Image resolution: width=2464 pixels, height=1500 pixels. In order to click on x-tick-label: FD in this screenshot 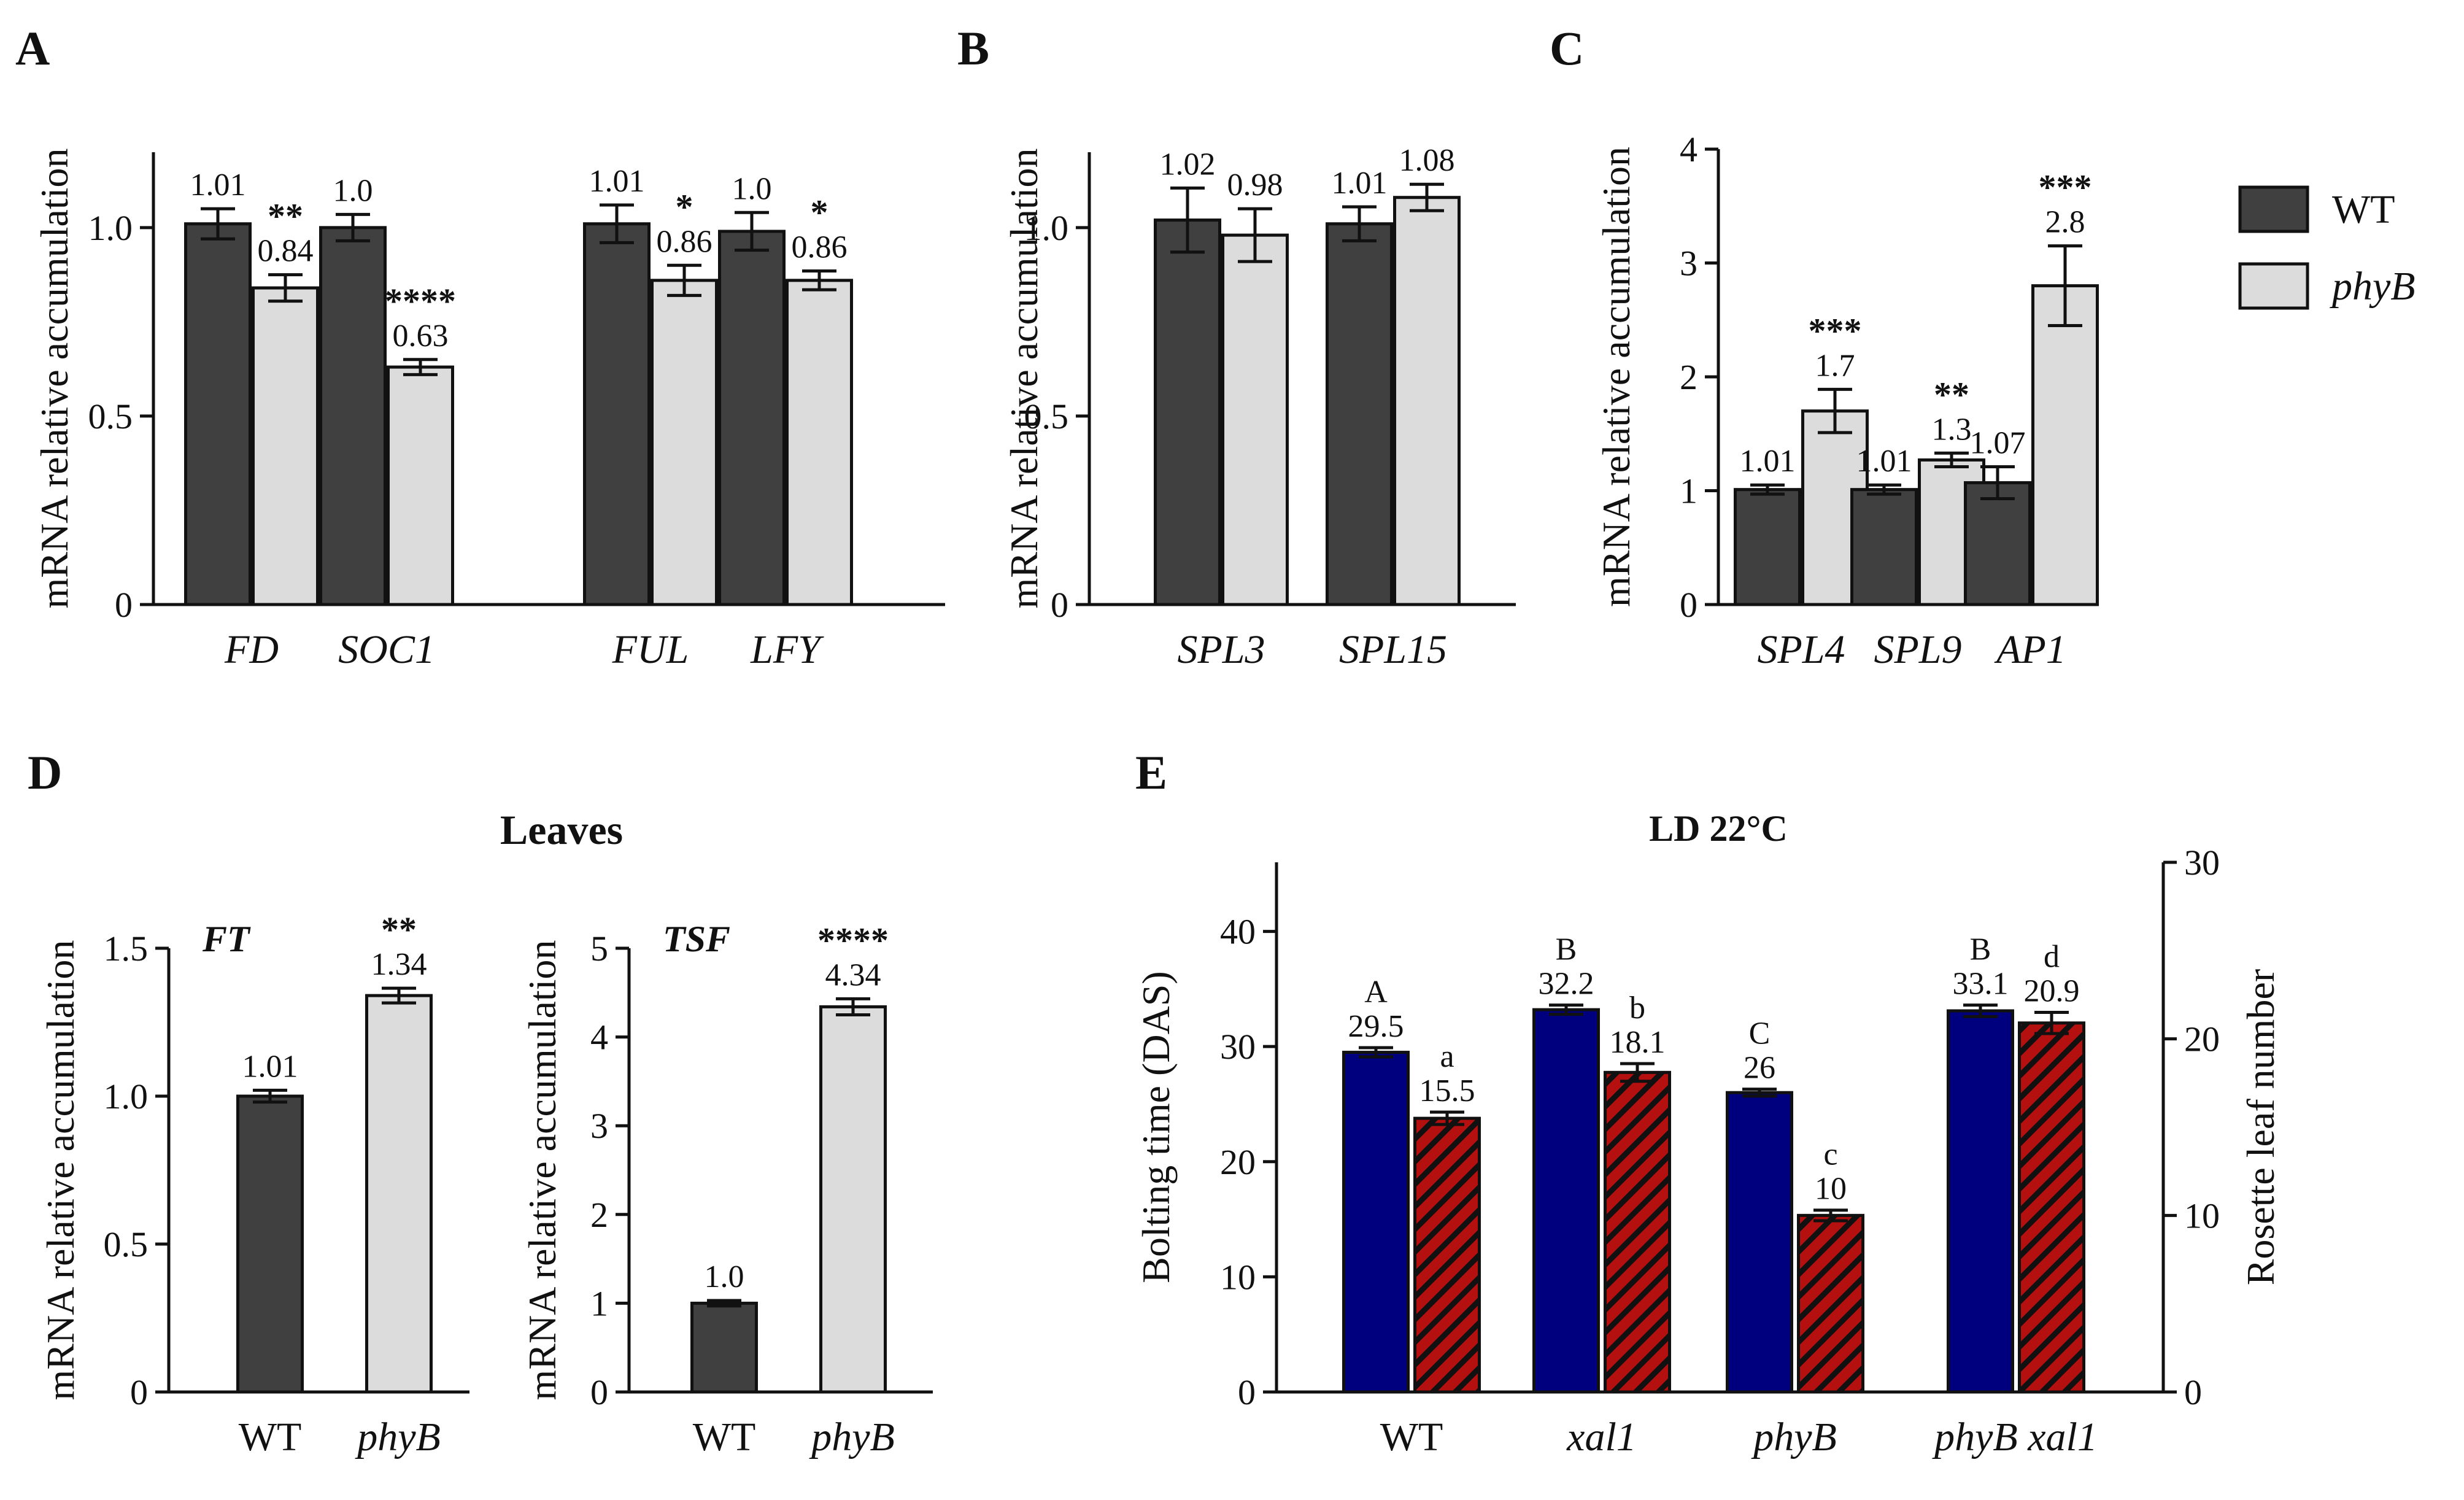, I will do `click(252, 649)`.